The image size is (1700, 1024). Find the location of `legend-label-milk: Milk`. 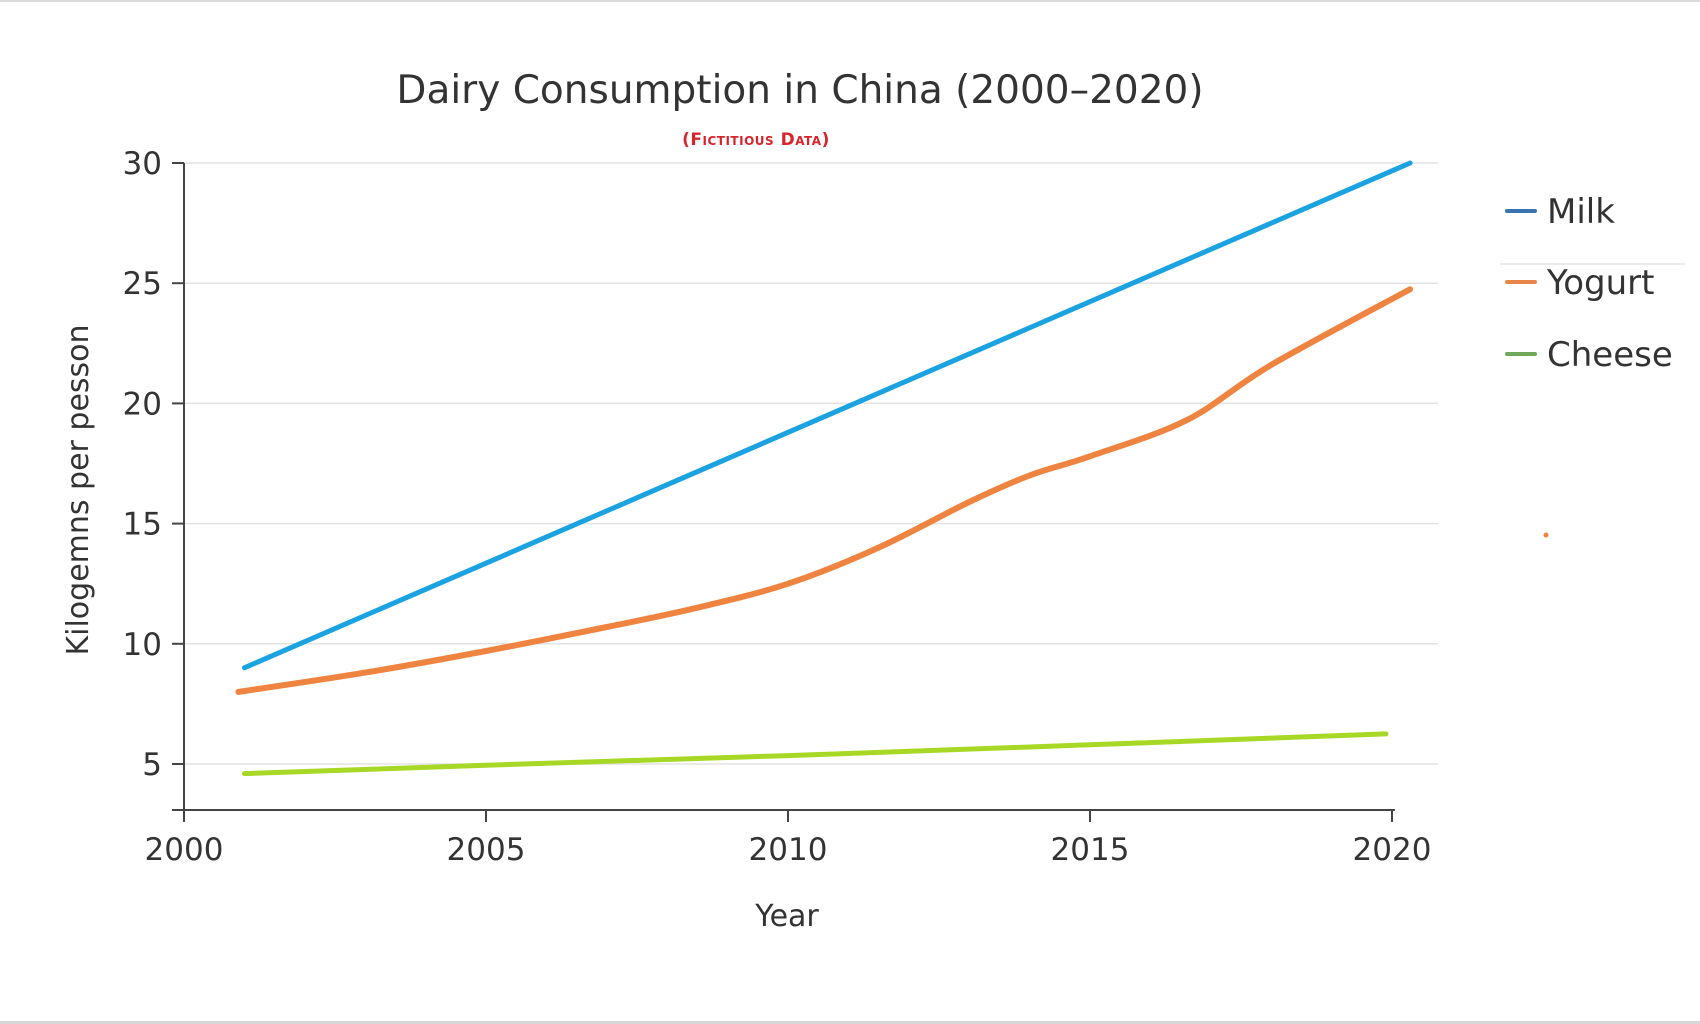

legend-label-milk: Milk is located at coordinates (1581, 212).